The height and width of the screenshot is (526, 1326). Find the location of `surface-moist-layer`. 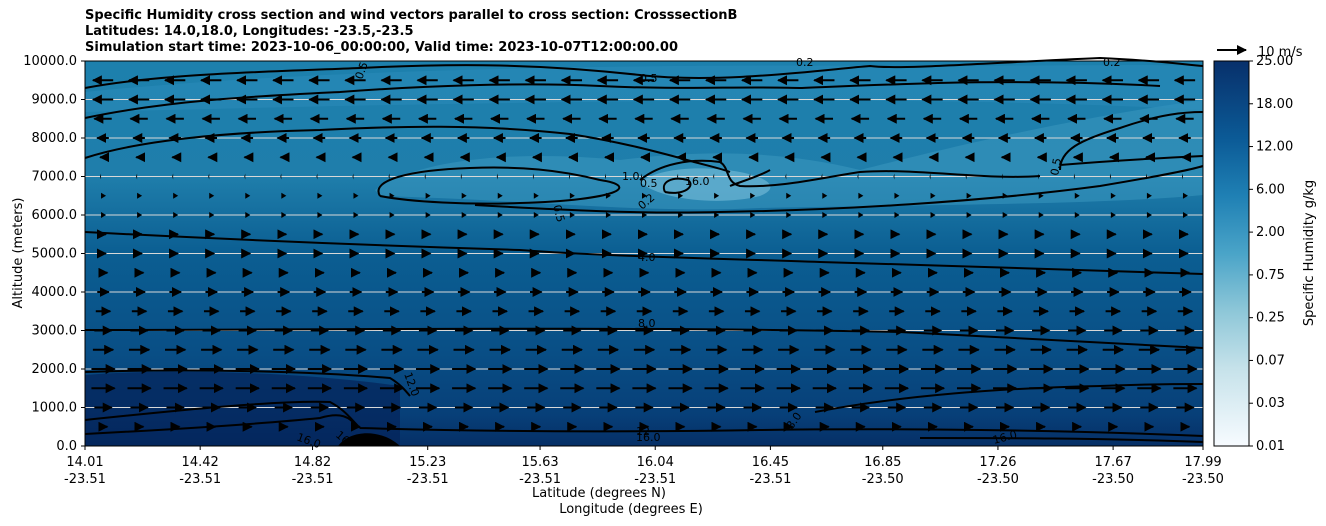

surface-moist-layer is located at coordinates (242, 408).